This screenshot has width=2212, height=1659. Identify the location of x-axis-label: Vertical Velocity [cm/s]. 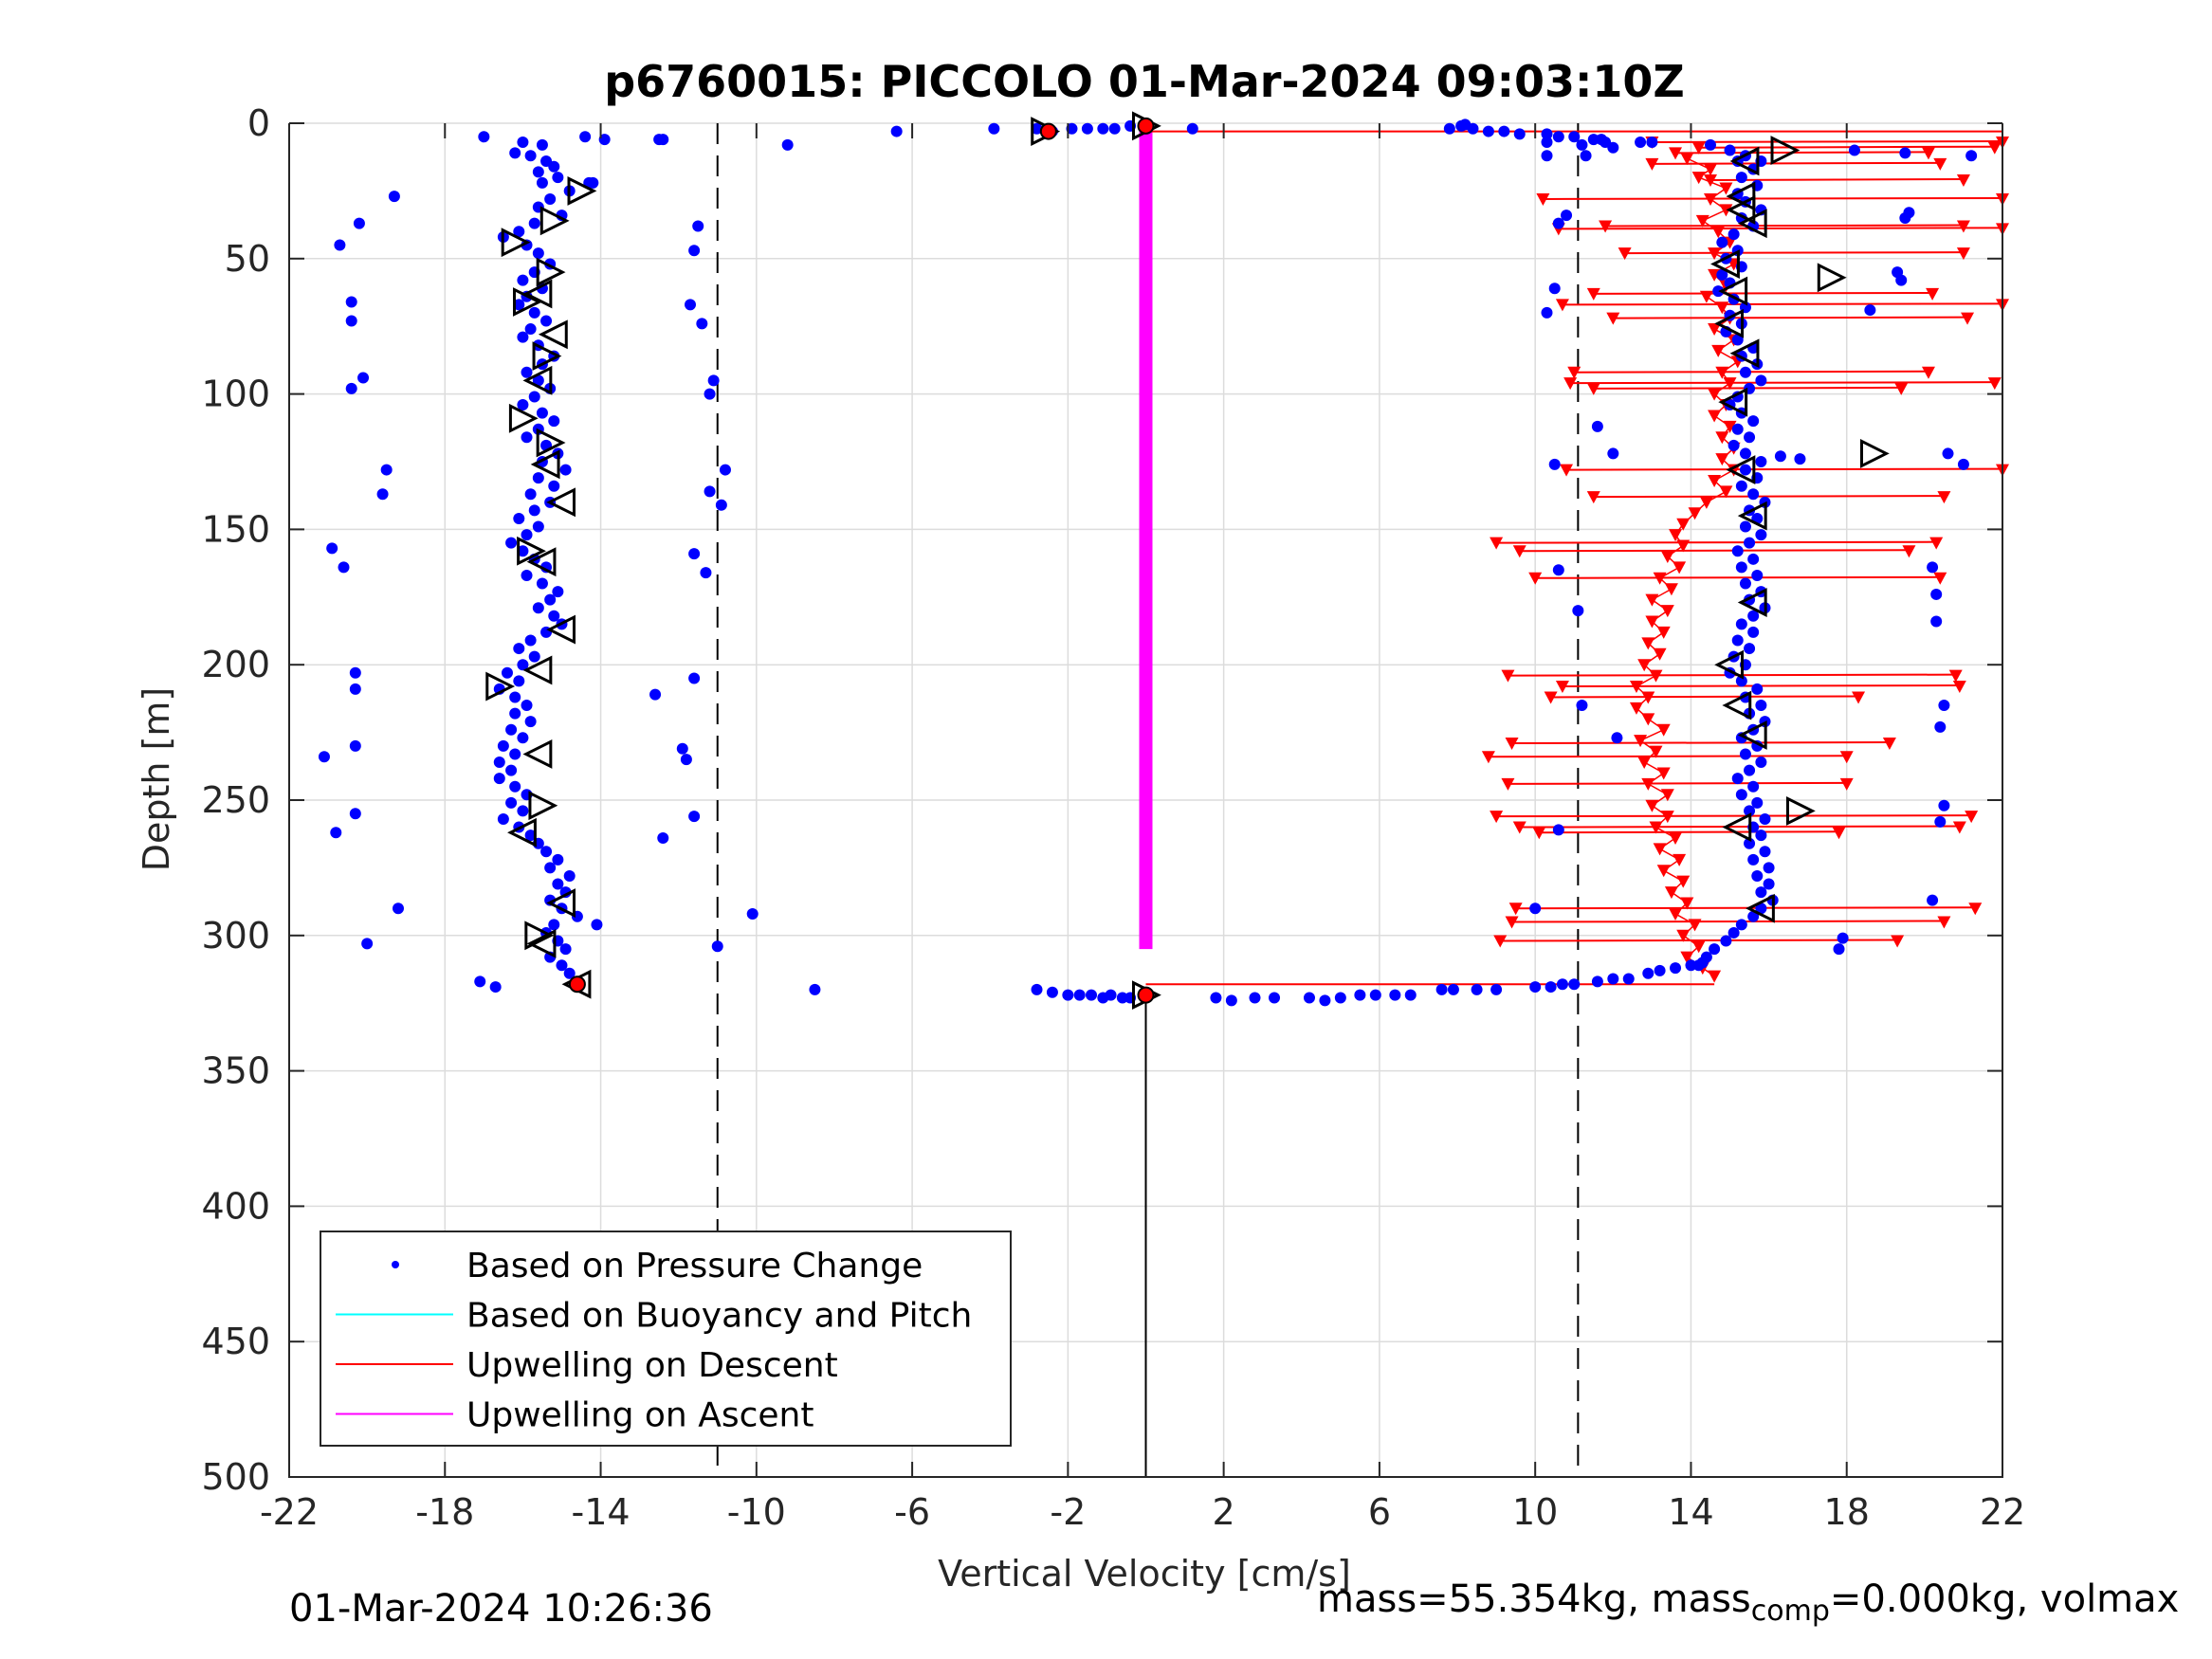
(1144, 1574).